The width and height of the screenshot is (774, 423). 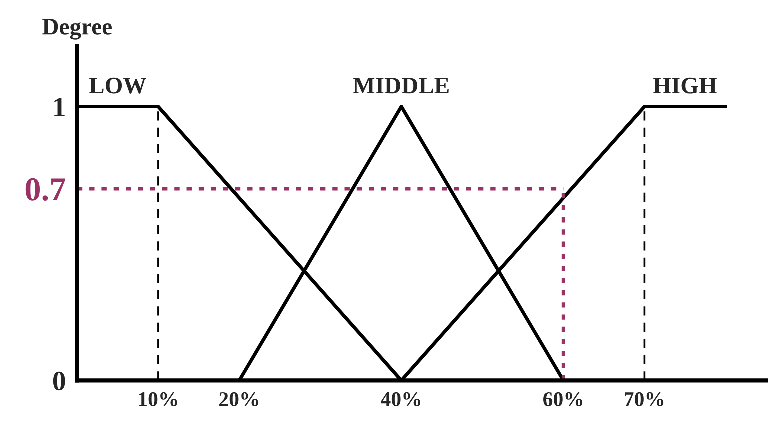 I want to click on x-tick-label: 10%, so click(x=158, y=399).